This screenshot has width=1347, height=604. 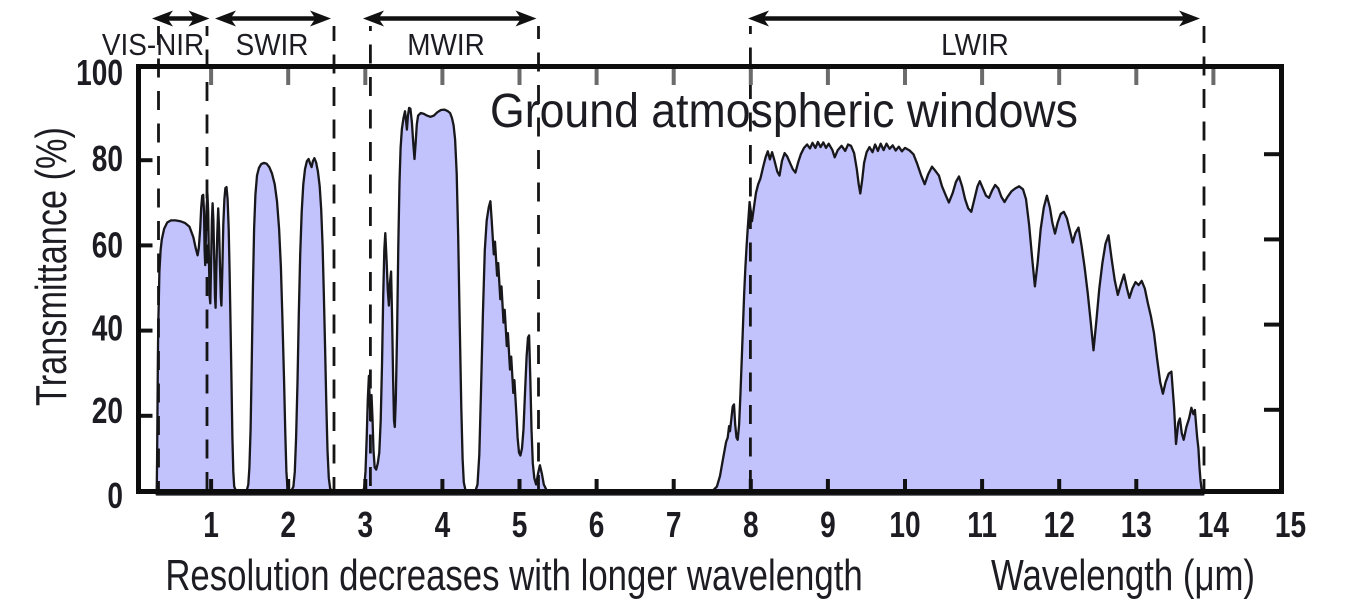 I want to click on svg-text: 4, so click(x=443, y=525).